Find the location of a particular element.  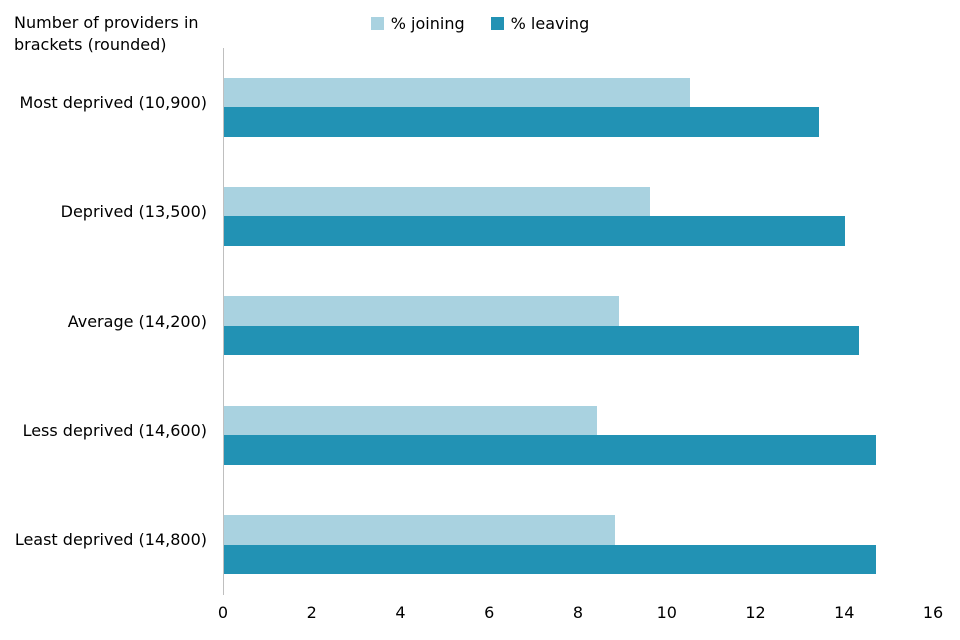

legend-item-0: % joining is located at coordinates (417, 23).